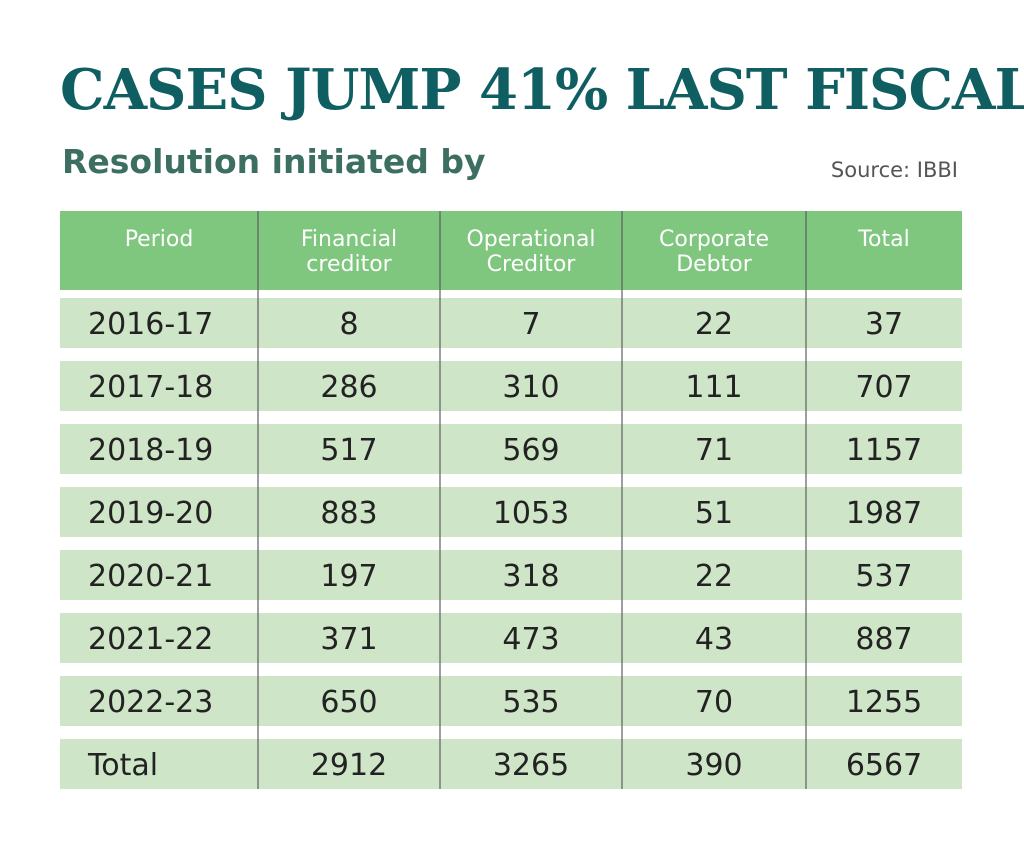  What do you see at coordinates (150, 387) in the screenshot?
I see `row-label: 2017-18` at bounding box center [150, 387].